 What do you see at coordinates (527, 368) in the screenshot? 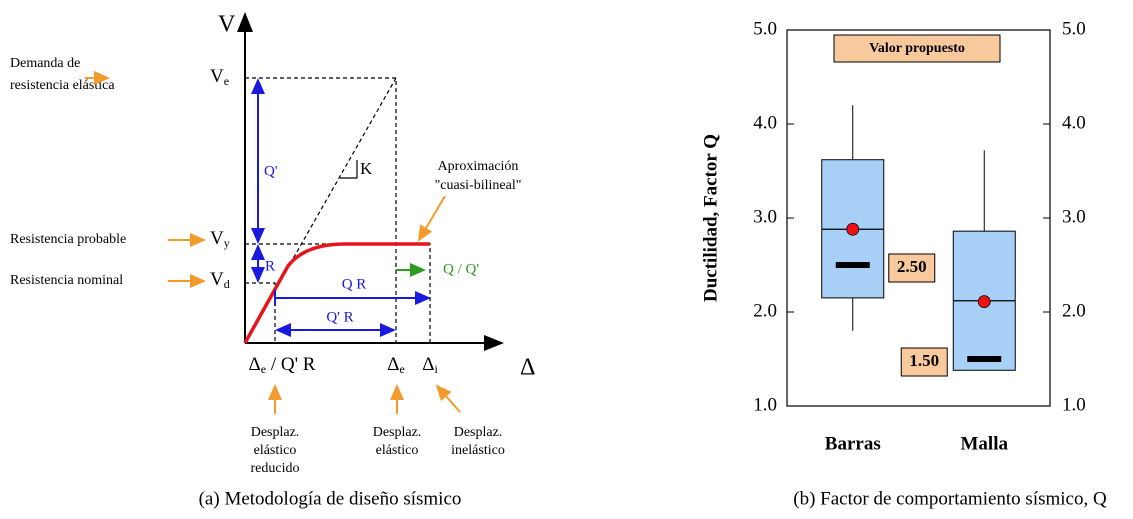
I see `delta-axis-label: Δ` at bounding box center [527, 368].